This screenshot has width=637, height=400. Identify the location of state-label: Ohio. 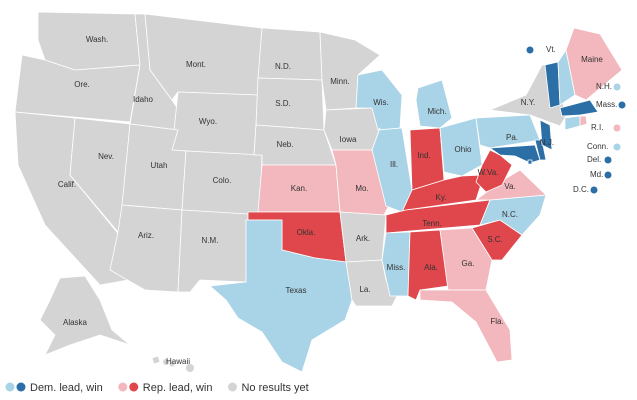
(463, 149).